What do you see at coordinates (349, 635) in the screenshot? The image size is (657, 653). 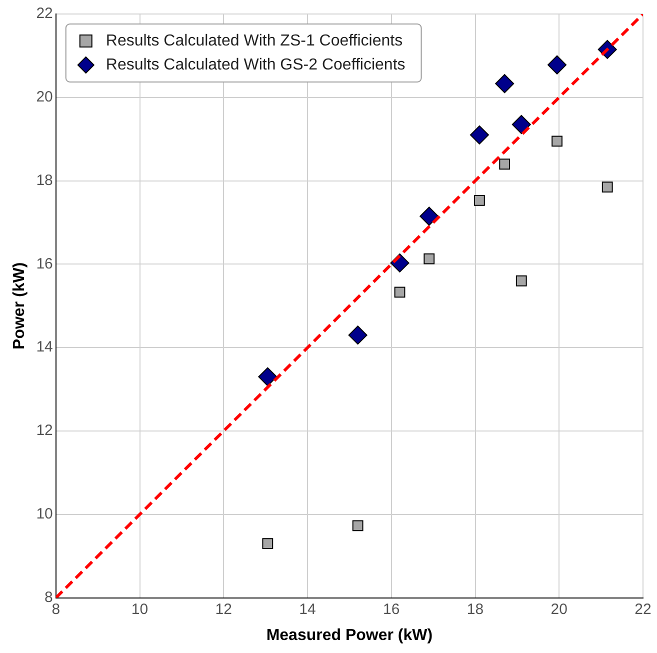 I see `x-axis-title: Measured Power (kW)` at bounding box center [349, 635].